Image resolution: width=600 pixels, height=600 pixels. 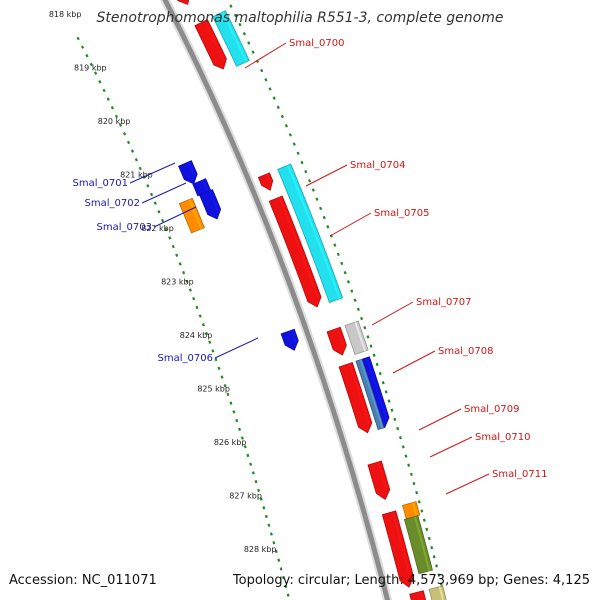 What do you see at coordinates (502, 437) in the screenshot?
I see `gene-label-smal-0710: Smal_0710` at bounding box center [502, 437].